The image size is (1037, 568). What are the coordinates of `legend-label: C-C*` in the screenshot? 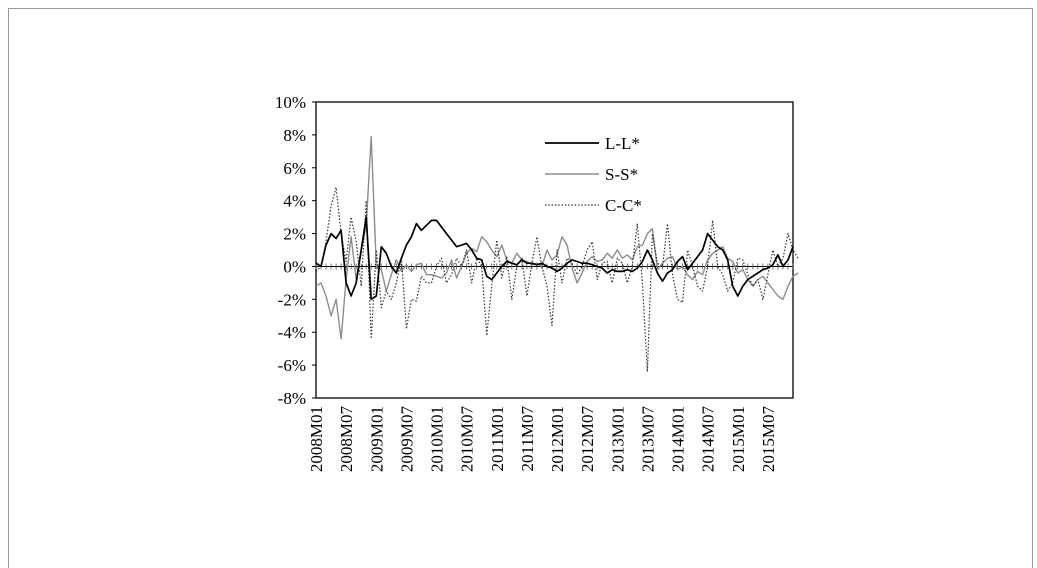 It's located at (623, 205).